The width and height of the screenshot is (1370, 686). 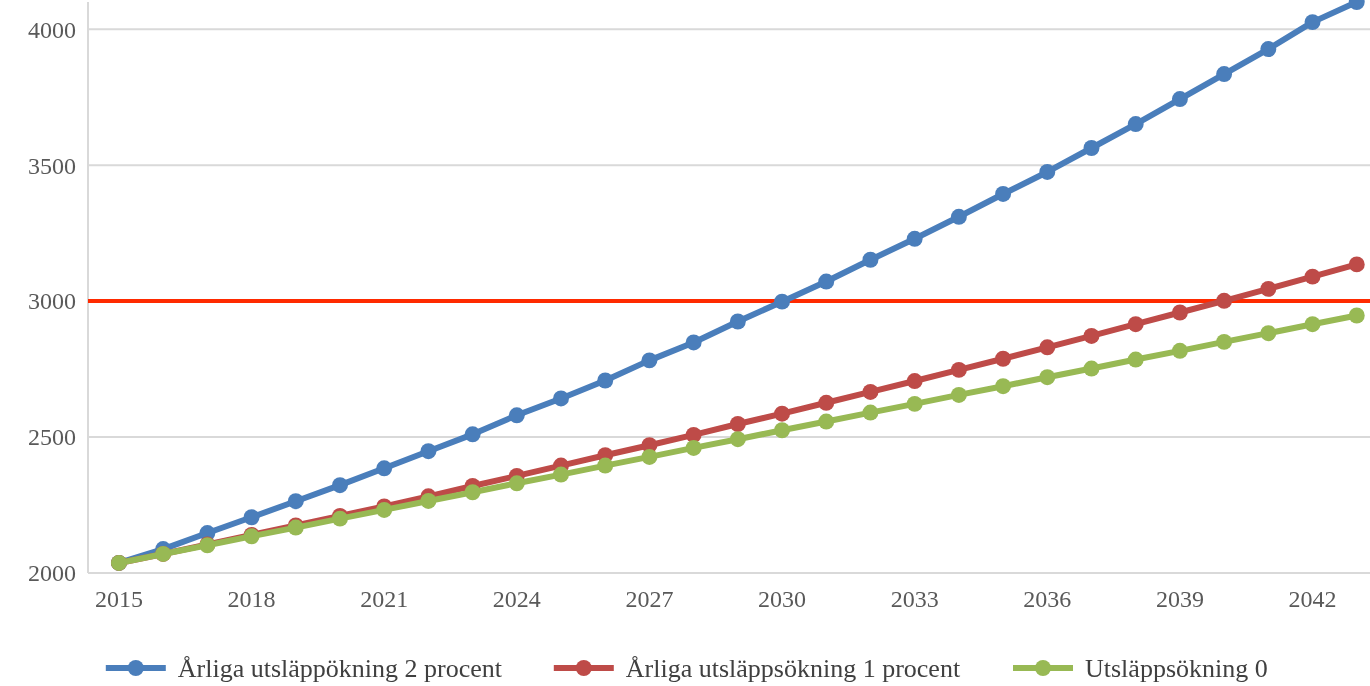 I want to click on x-tick-label: 2018, so click(x=251, y=599).